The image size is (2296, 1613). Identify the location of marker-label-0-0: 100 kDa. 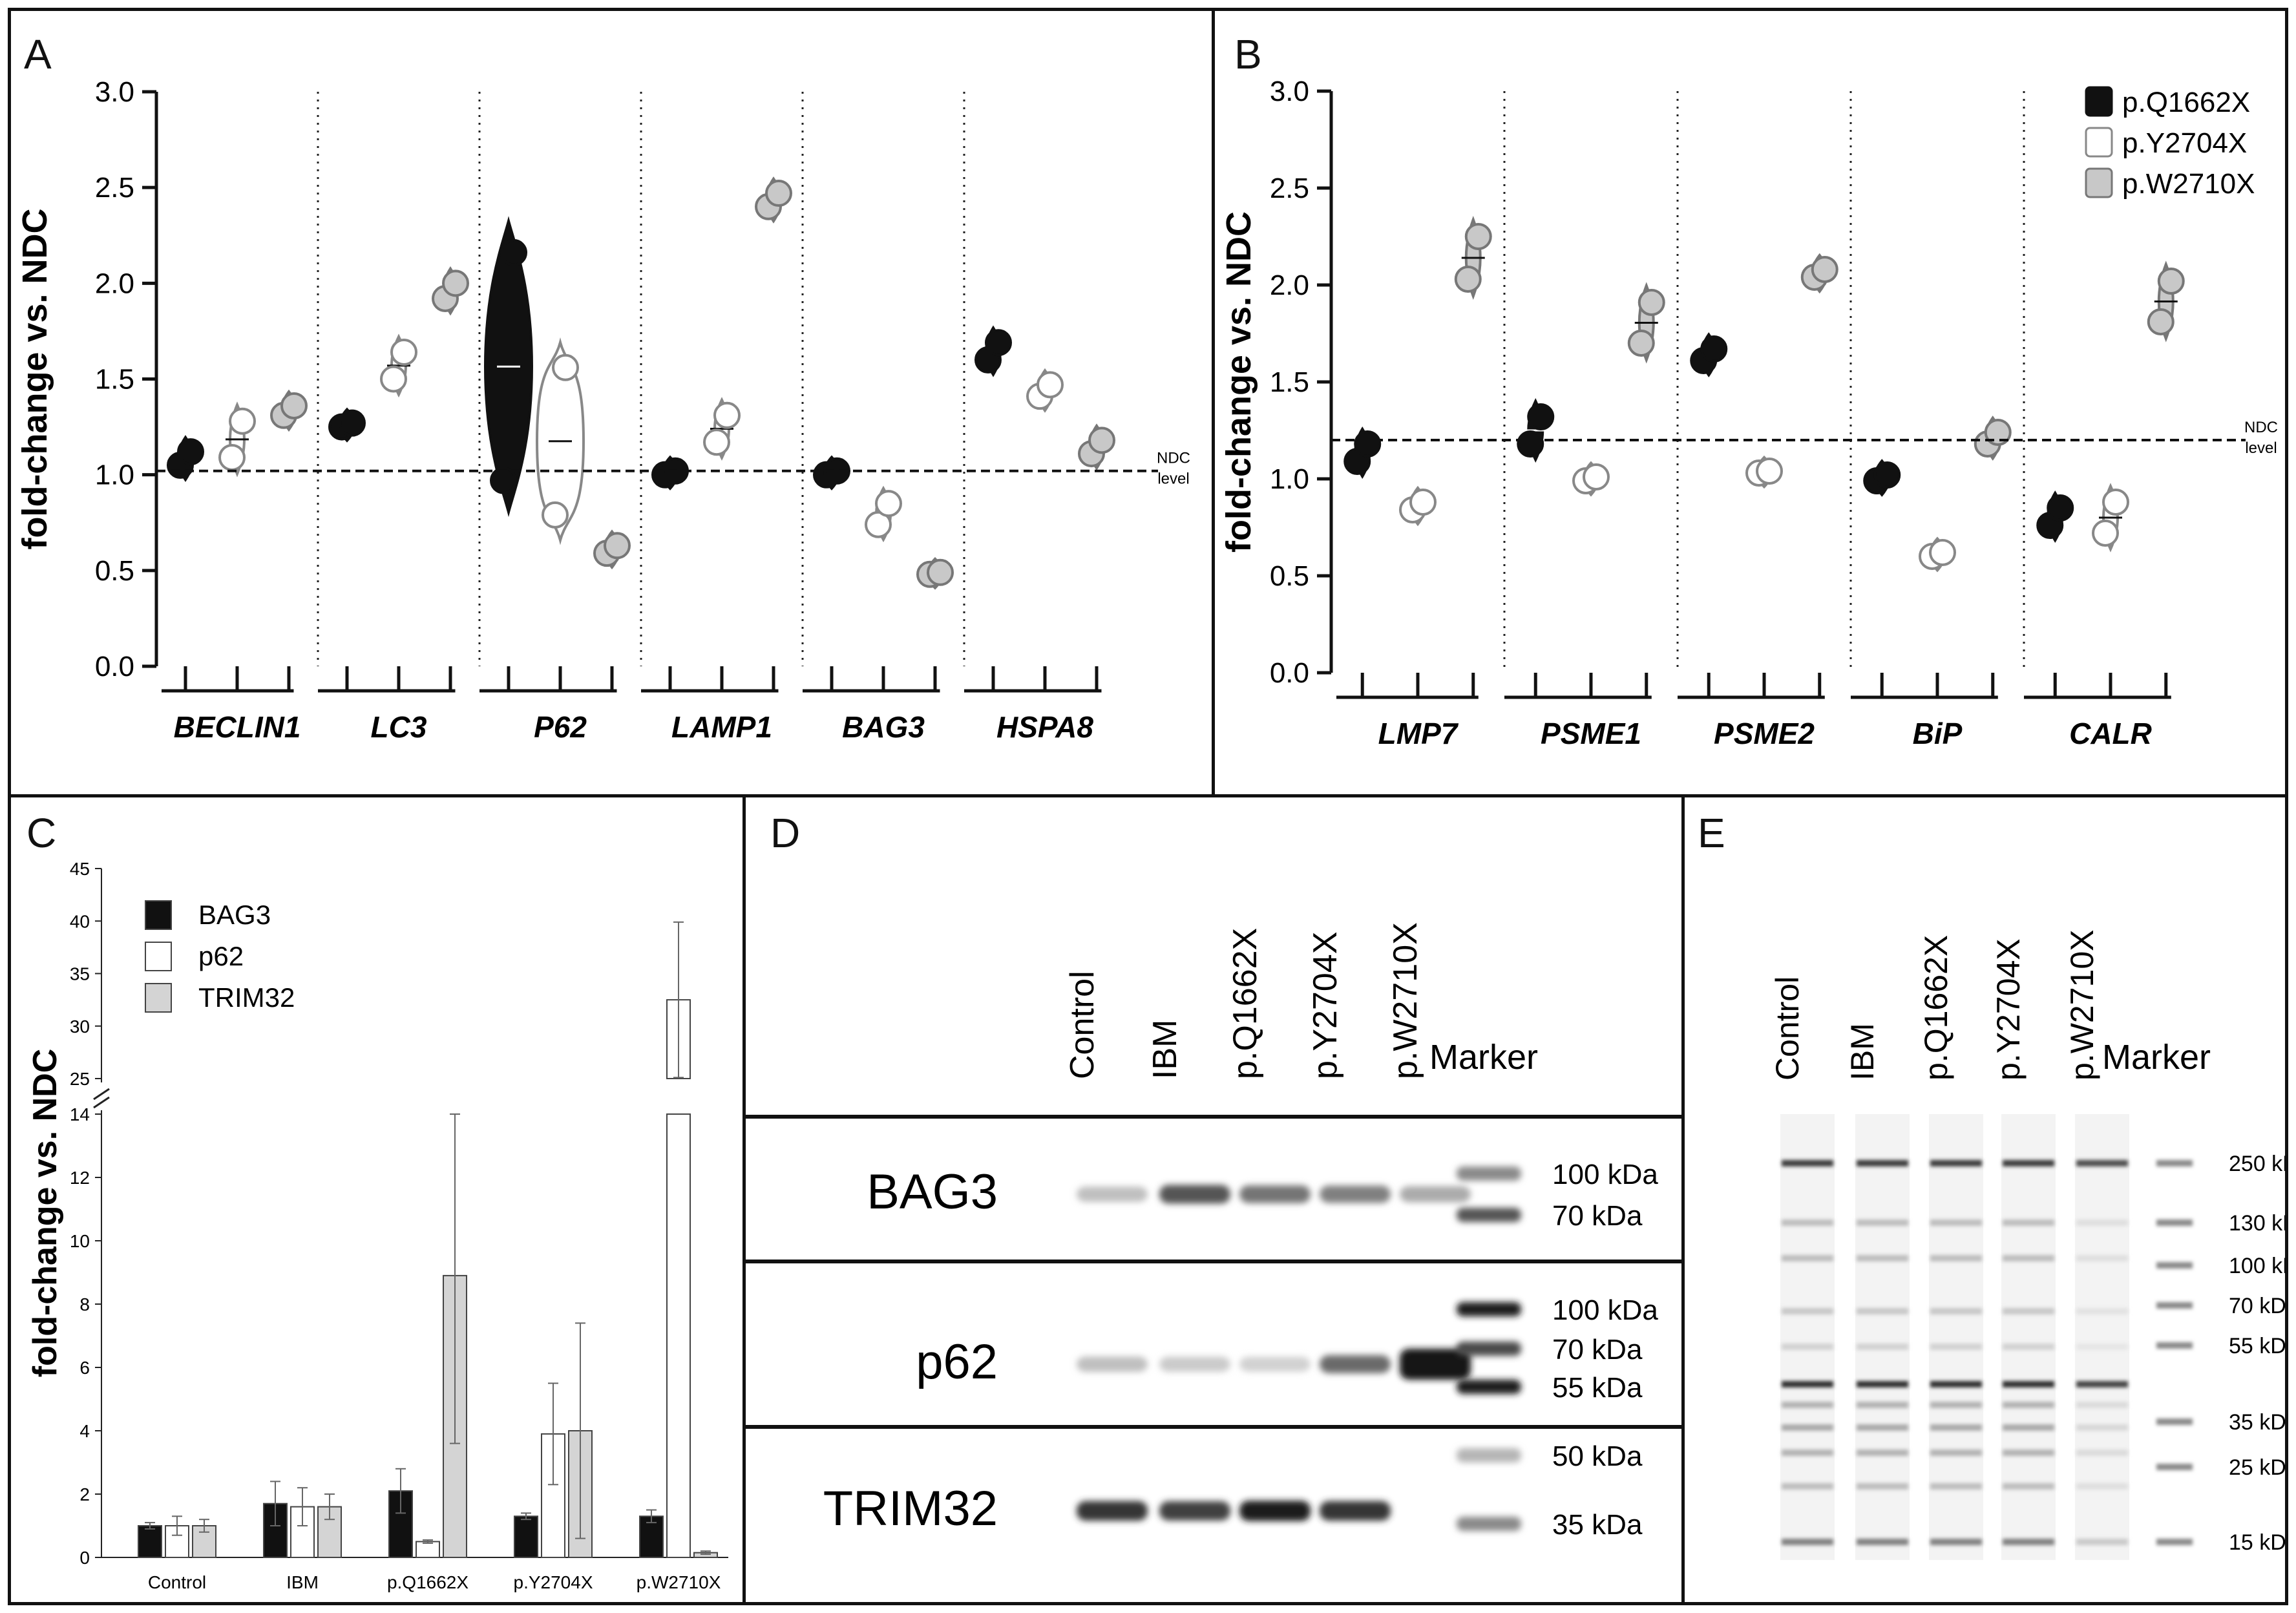
(1605, 1174).